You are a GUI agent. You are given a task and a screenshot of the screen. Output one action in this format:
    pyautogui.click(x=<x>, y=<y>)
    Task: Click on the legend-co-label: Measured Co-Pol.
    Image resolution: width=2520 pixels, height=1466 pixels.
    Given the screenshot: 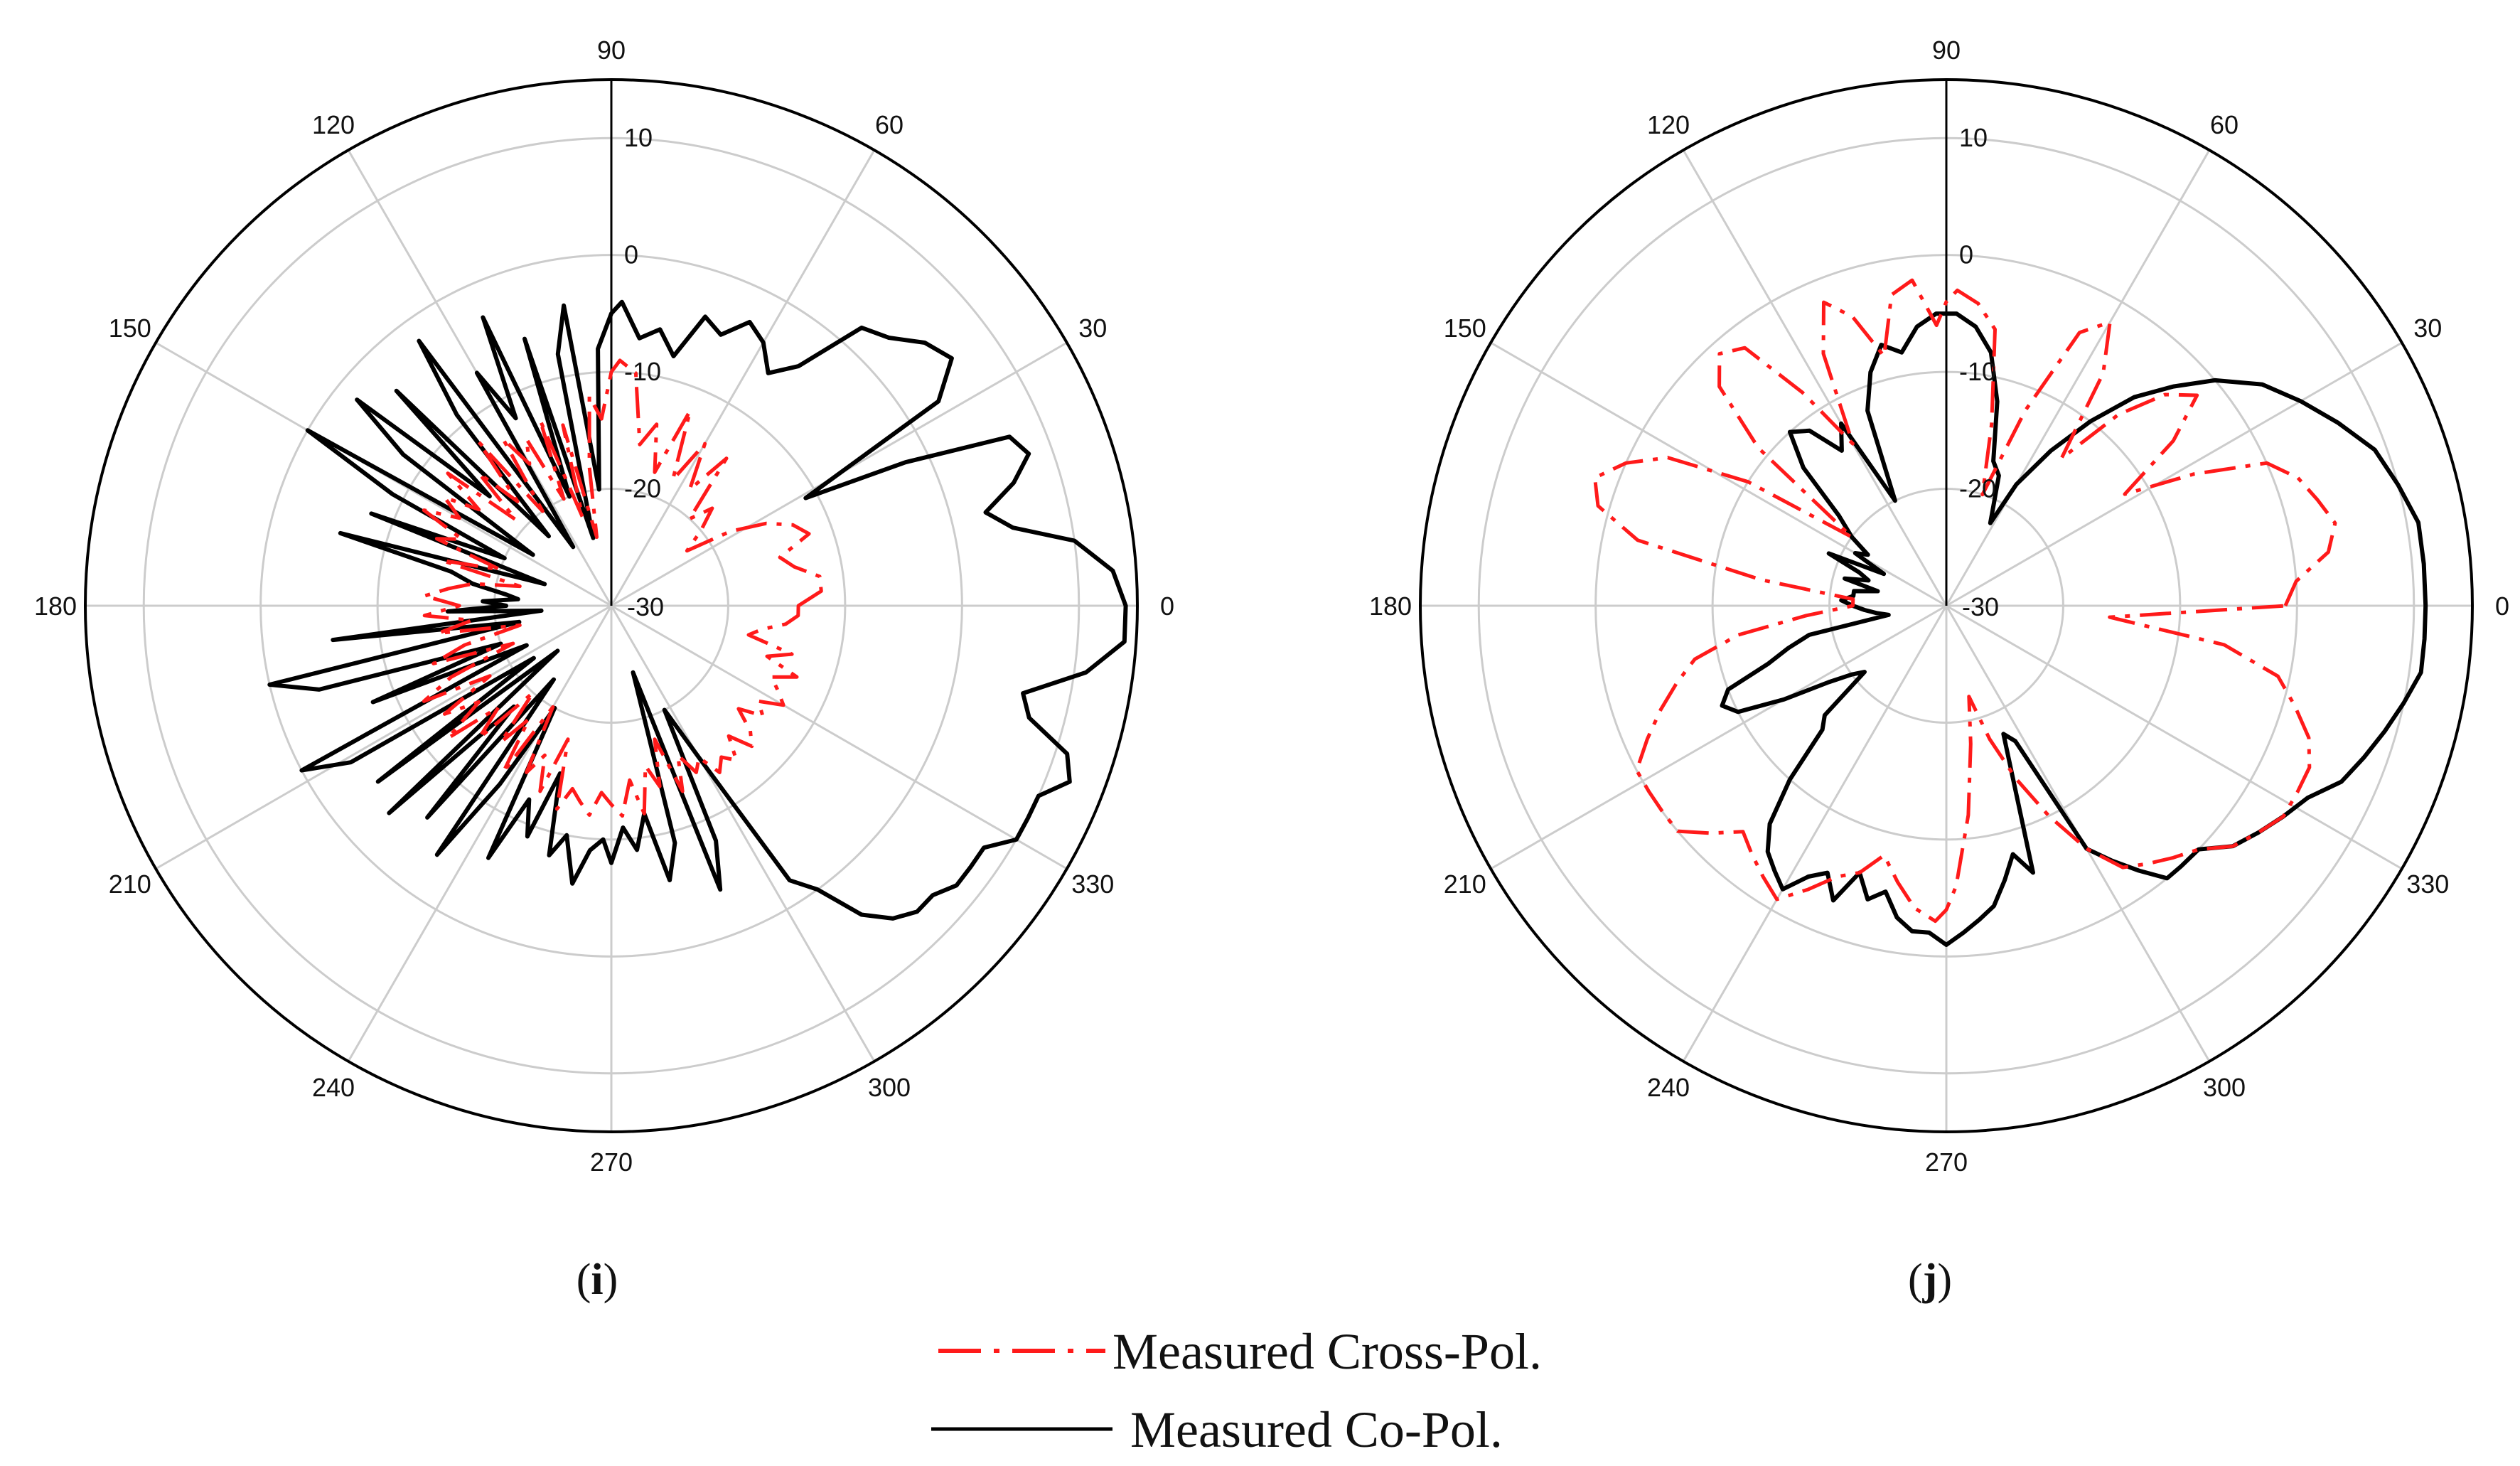 What is the action you would take?
    pyautogui.click(x=1316, y=1429)
    